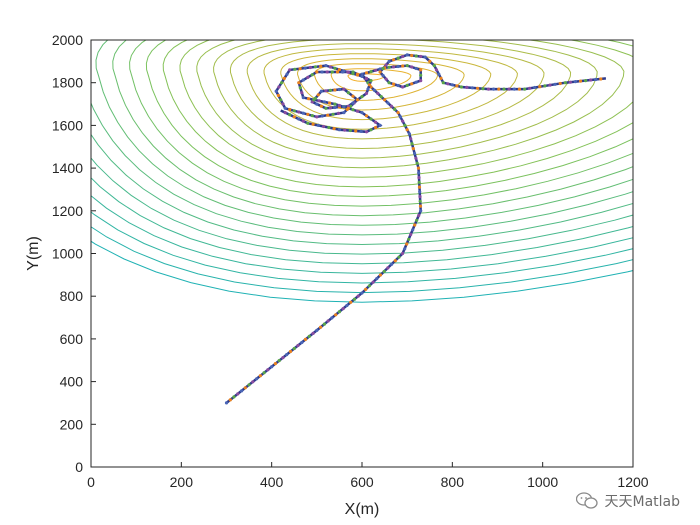 The image size is (700, 525). Describe the element at coordinates (79, 467) in the screenshot. I see `y-tick-label: 0` at that location.